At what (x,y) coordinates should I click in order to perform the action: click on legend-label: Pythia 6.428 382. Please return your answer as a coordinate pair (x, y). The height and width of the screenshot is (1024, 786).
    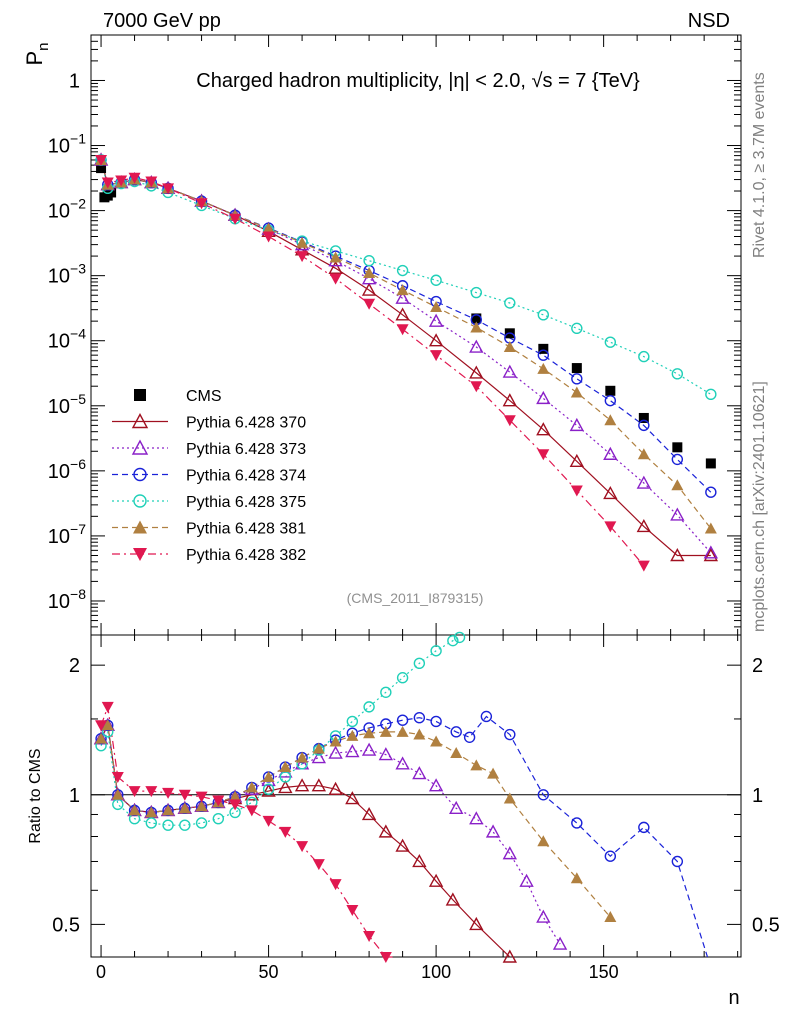
    Looking at the image, I should click on (246, 555).